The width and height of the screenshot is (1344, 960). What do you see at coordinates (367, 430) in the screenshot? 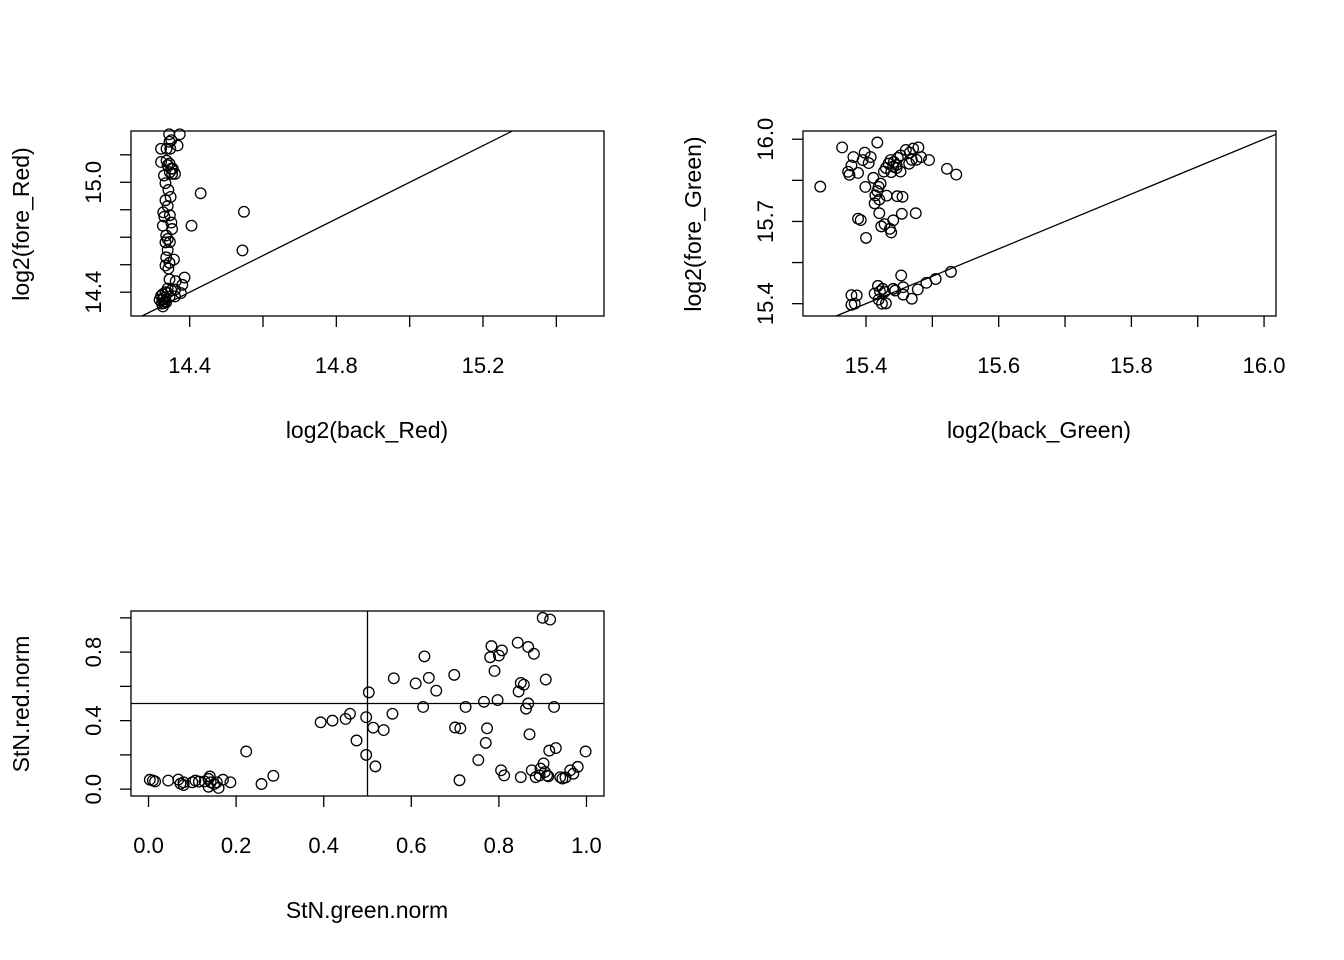
I see `red-xlabel: log2(back_Red)` at bounding box center [367, 430].